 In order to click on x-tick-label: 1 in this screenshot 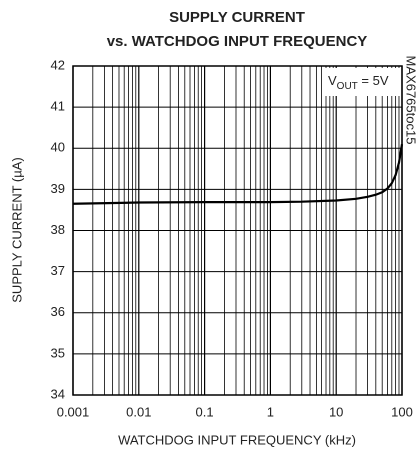, I will do `click(270, 411)`.